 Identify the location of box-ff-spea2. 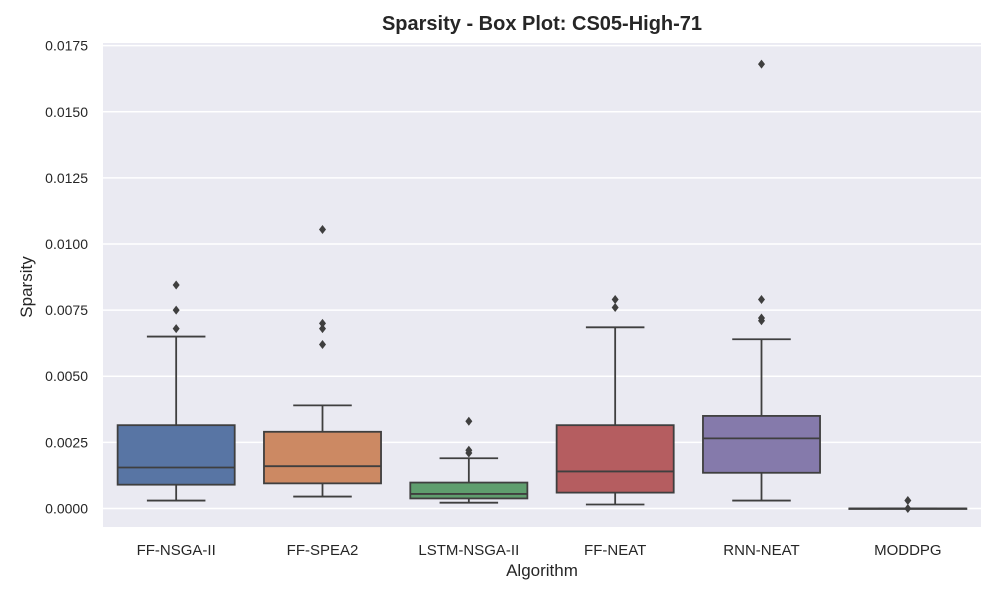
(322, 361).